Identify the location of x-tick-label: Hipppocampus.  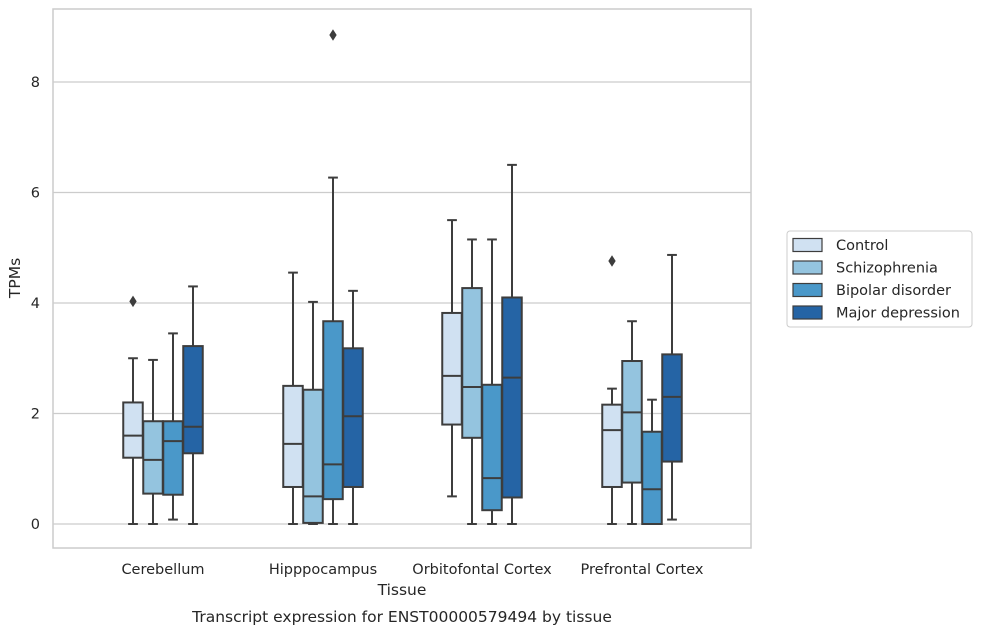
(323, 570).